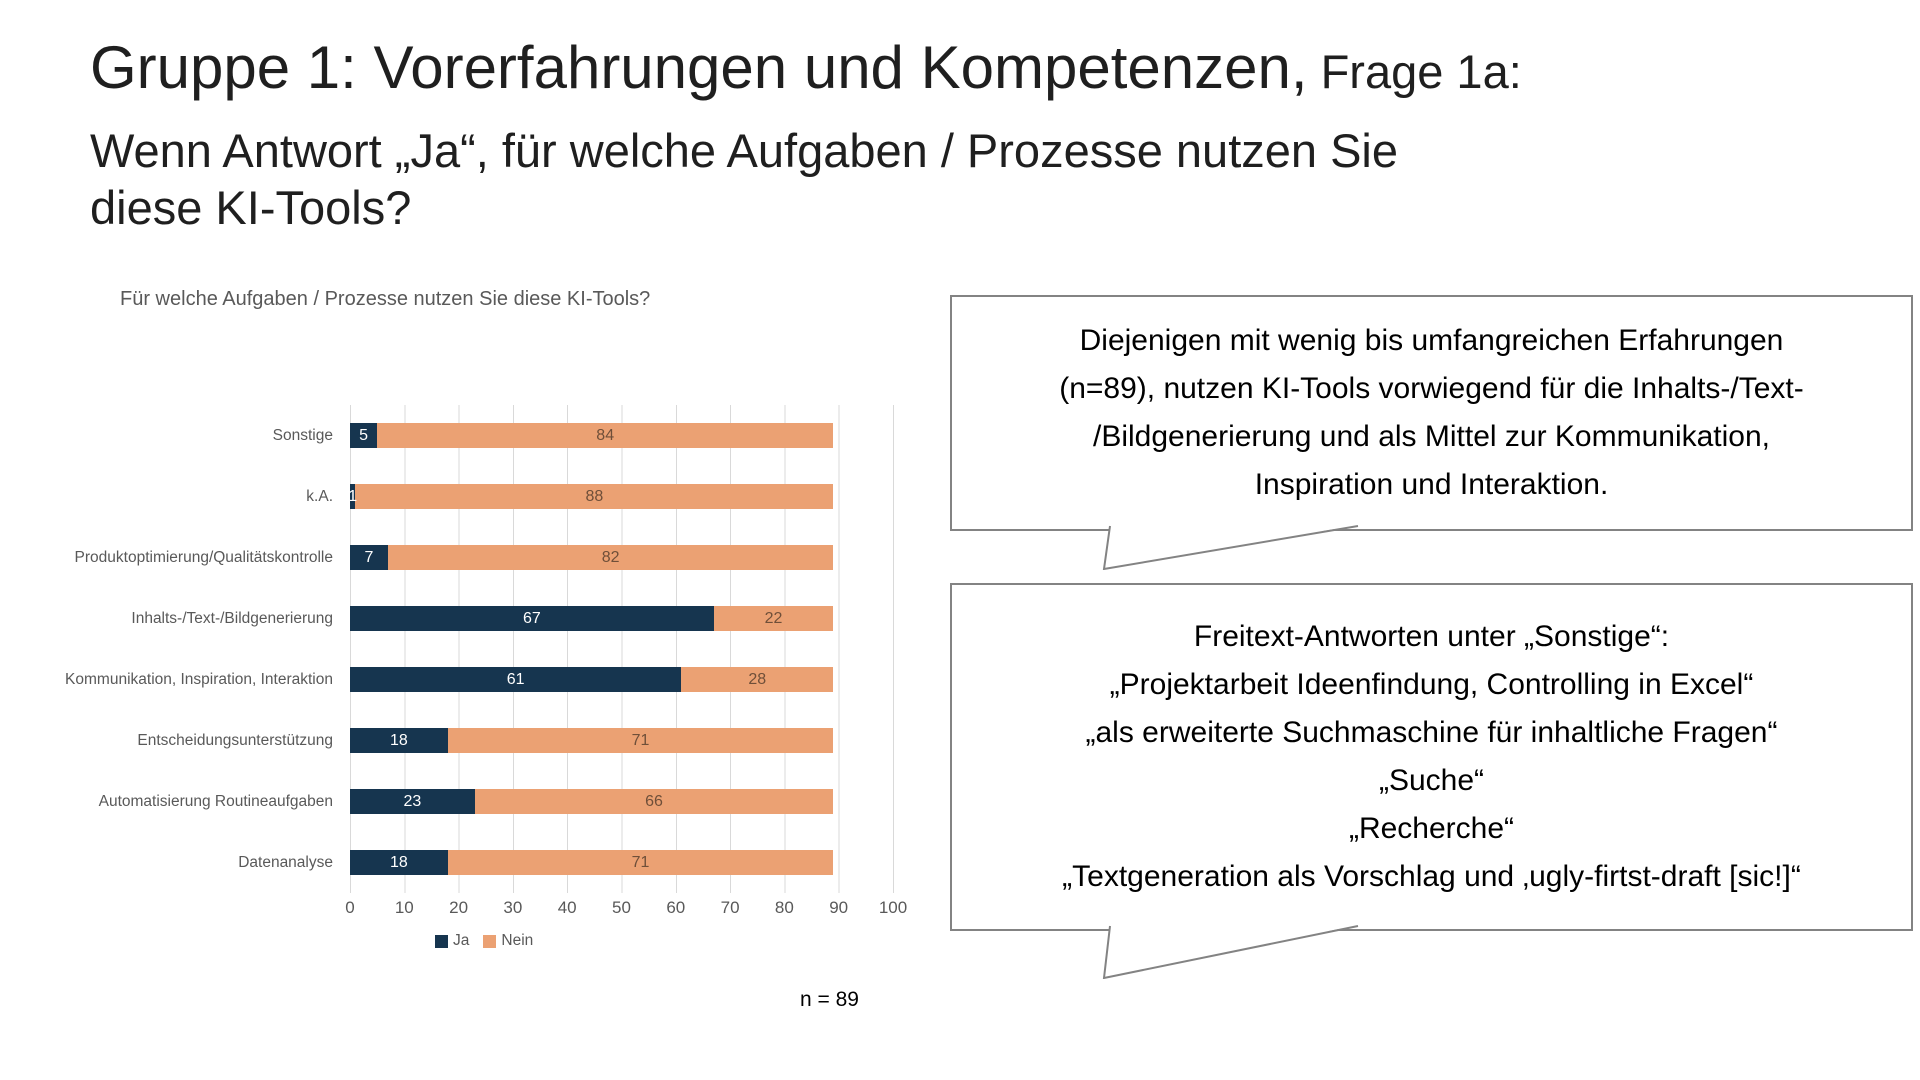 The image size is (1920, 1080). Describe the element at coordinates (459, 907) in the screenshot. I see `x-tick-label: 20` at that location.